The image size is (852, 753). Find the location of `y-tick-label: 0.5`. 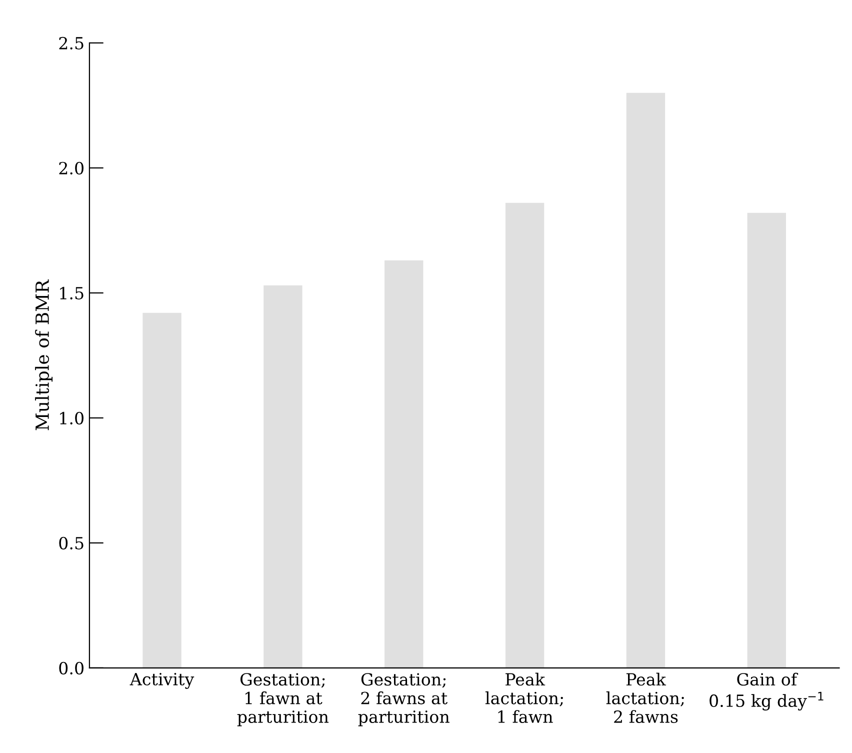

y-tick-label: 0.5 is located at coordinates (71, 543).